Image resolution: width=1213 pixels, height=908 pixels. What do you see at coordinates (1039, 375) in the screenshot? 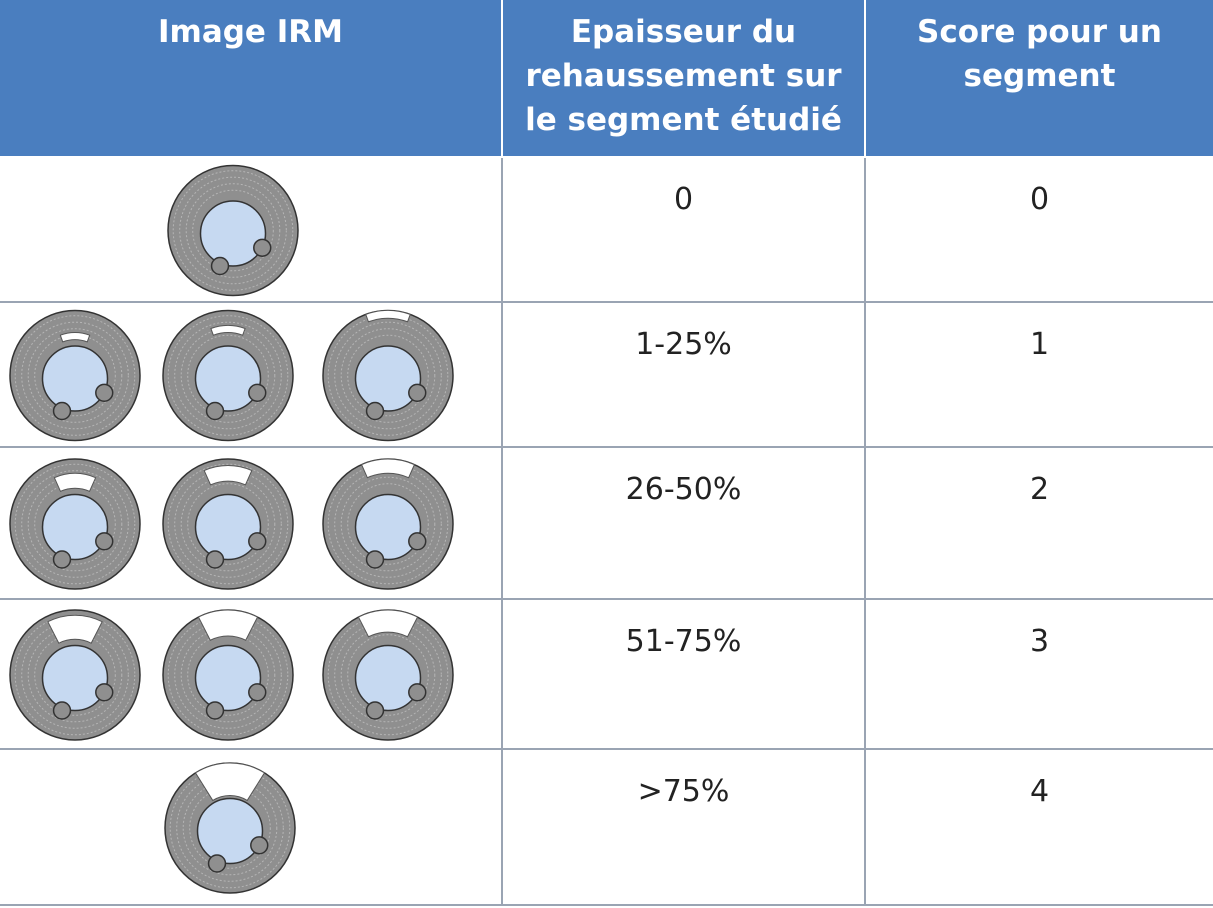
I see `score-cell: 1` at bounding box center [1039, 375].